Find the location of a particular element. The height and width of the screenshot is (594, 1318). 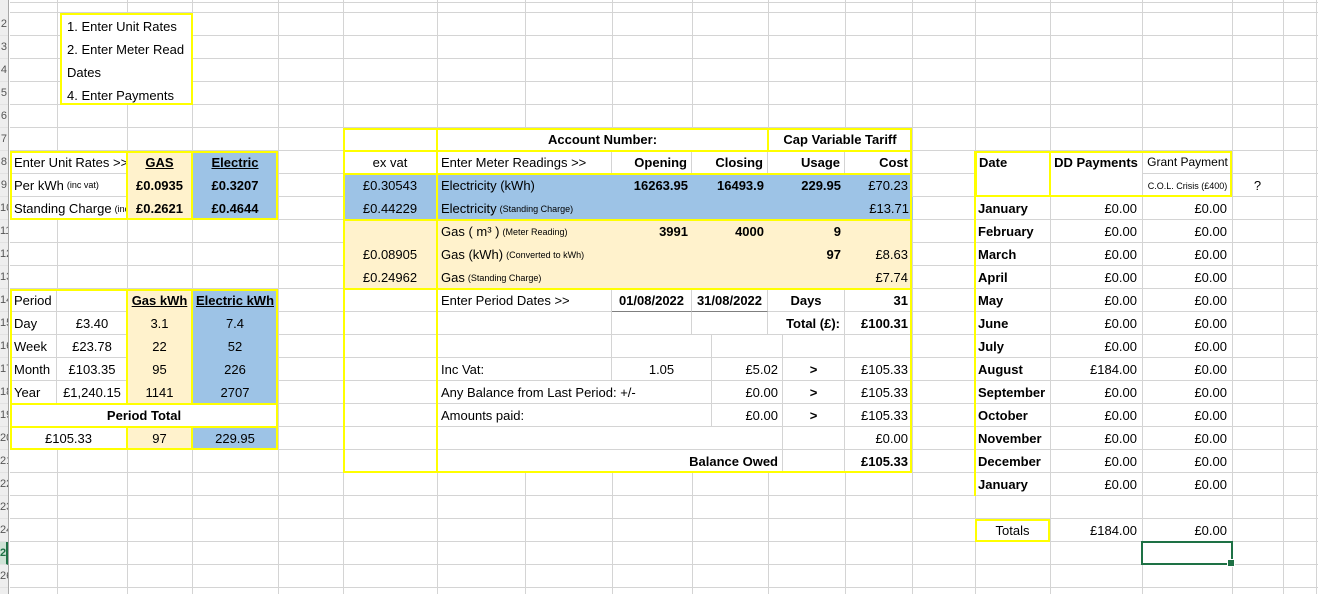

gas-standing-charge-rate: £0.2621 is located at coordinates (159, 208).